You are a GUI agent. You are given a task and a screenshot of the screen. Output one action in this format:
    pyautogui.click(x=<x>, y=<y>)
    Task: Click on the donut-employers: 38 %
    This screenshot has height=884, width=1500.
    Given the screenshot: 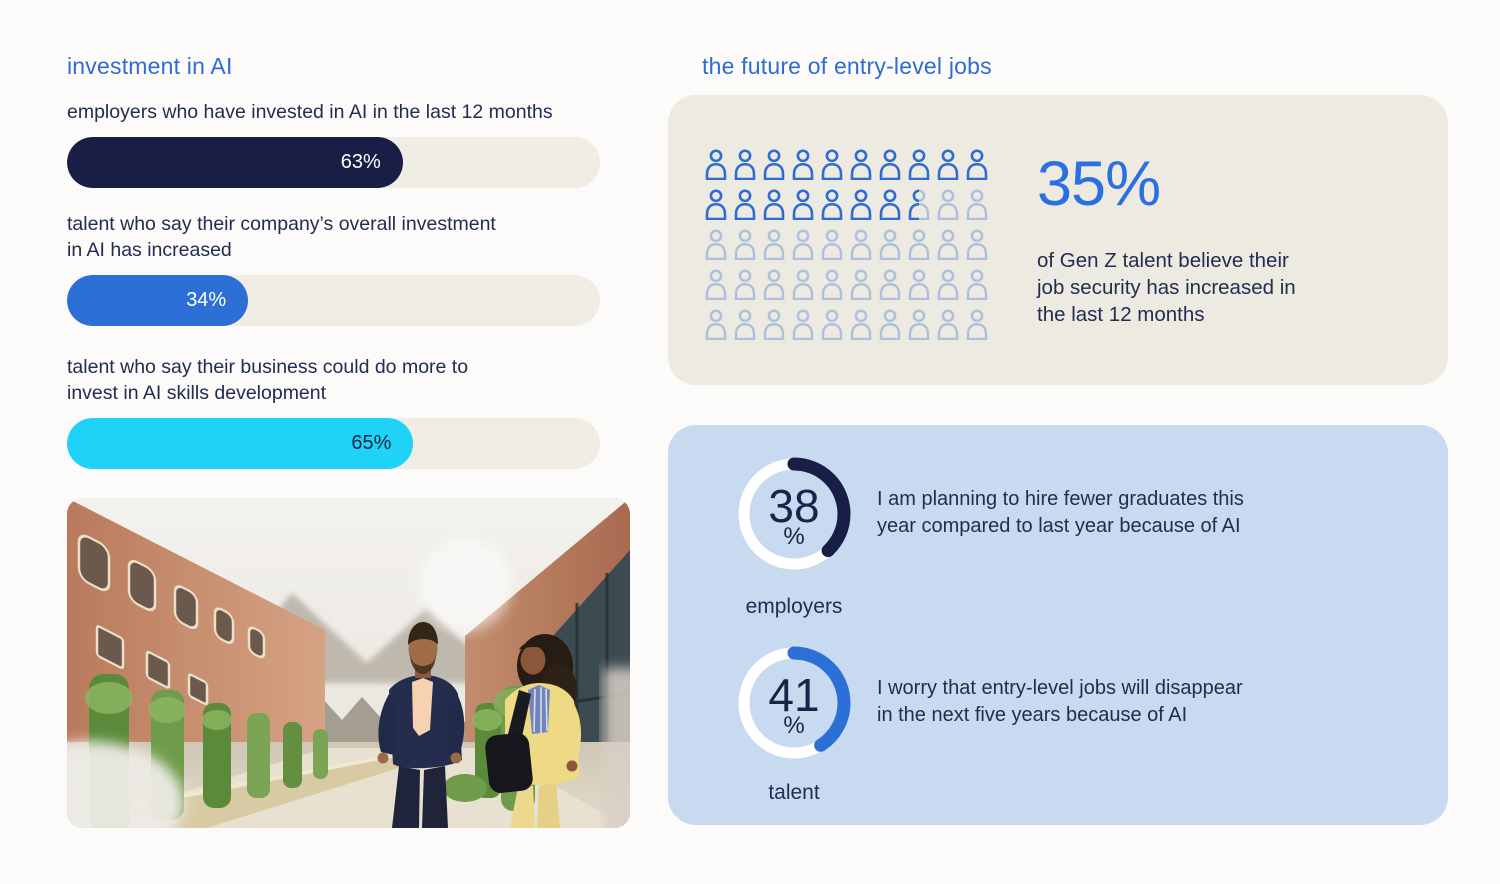 What is the action you would take?
    pyautogui.click(x=794, y=514)
    